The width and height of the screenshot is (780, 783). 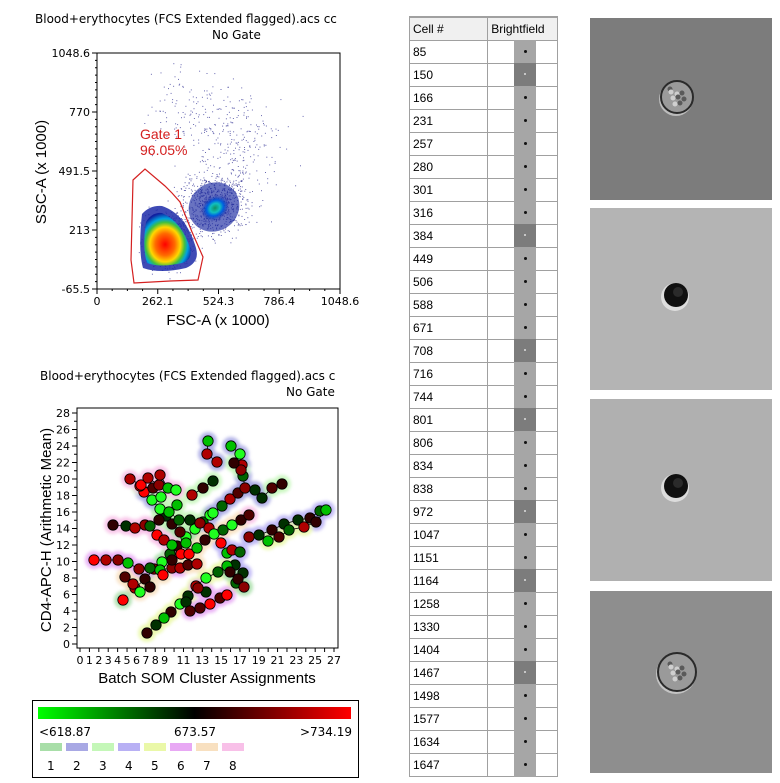 What do you see at coordinates (448, 28) in the screenshot?
I see `column-header-cell-number: Cell #` at bounding box center [448, 28].